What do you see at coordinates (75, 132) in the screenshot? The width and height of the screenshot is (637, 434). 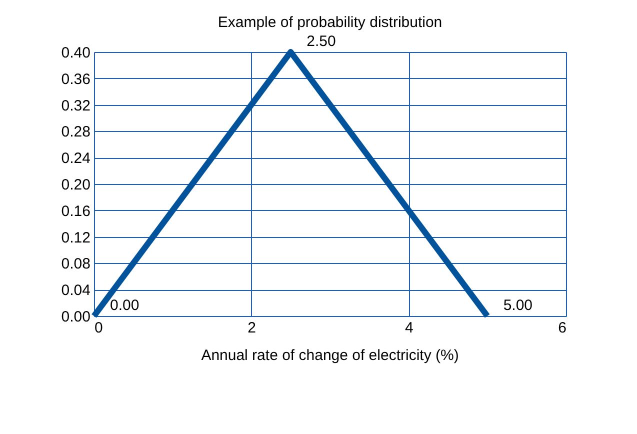 I see `y-tick-label: 0.28` at bounding box center [75, 132].